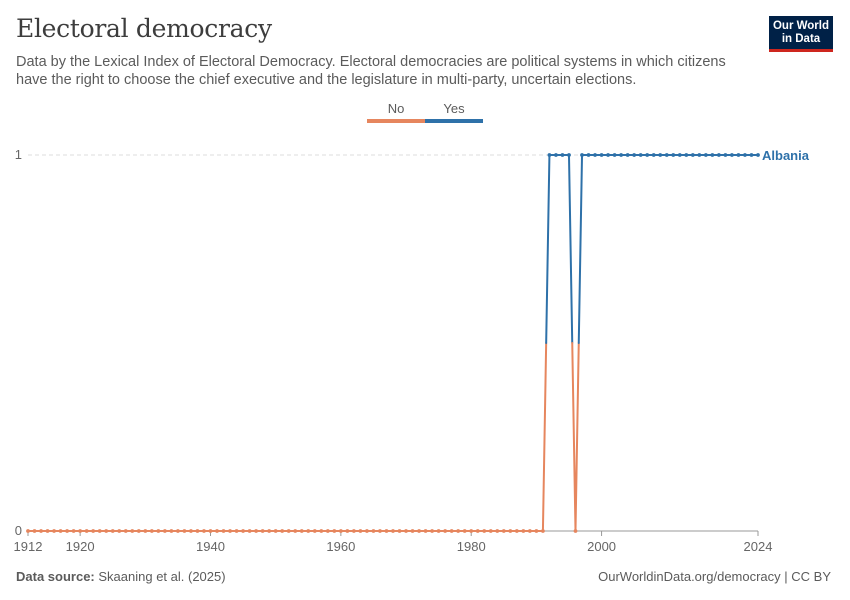 The image size is (850, 600). I want to click on data-point-1976, so click(445, 531).